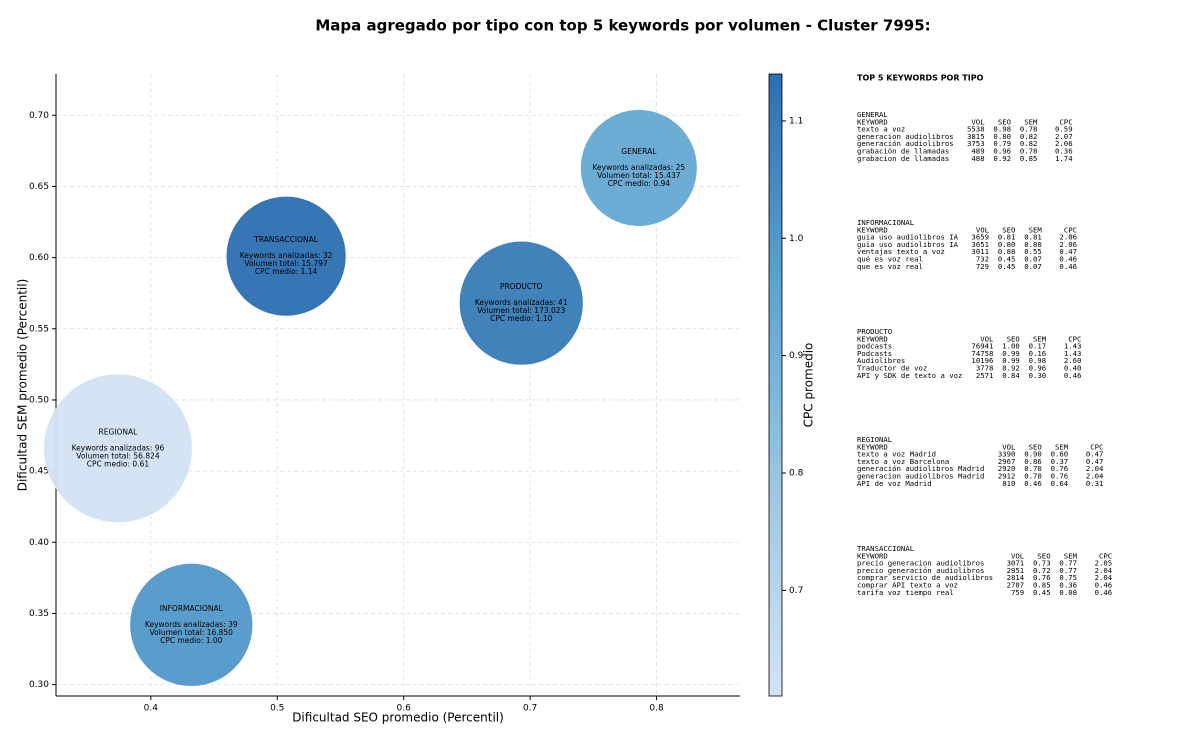 The width and height of the screenshot is (1200, 742). I want to click on table-cell: 3815, so click(976, 136).